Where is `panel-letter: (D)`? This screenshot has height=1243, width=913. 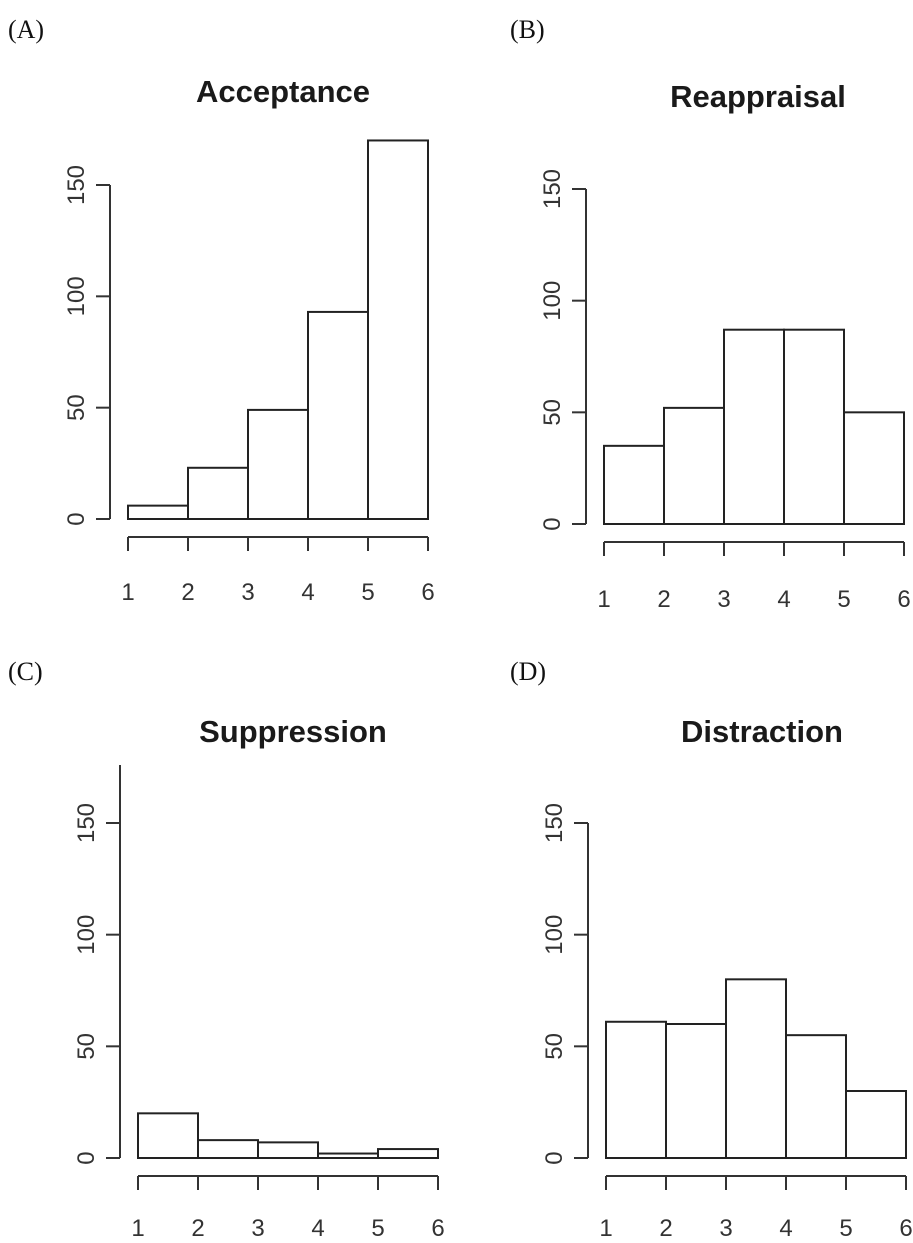 panel-letter: (D) is located at coordinates (528, 671).